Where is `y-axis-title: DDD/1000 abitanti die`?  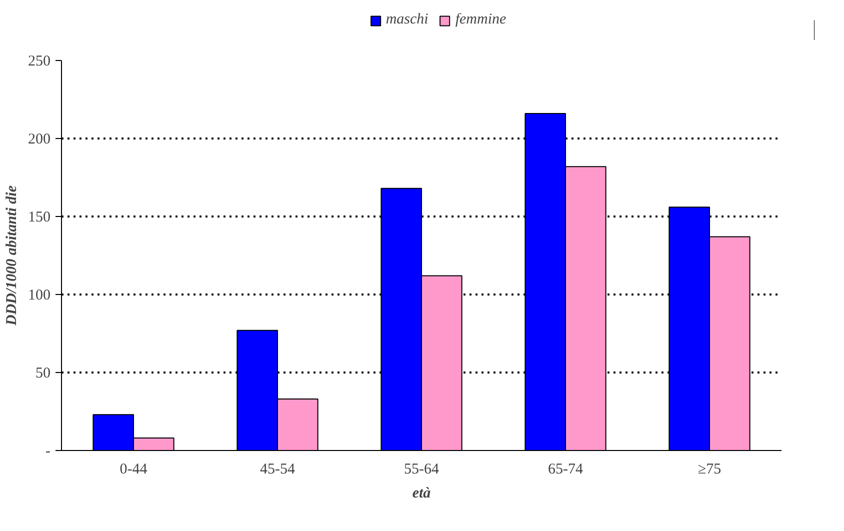 y-axis-title: DDD/1000 abitanti die is located at coordinates (12, 255).